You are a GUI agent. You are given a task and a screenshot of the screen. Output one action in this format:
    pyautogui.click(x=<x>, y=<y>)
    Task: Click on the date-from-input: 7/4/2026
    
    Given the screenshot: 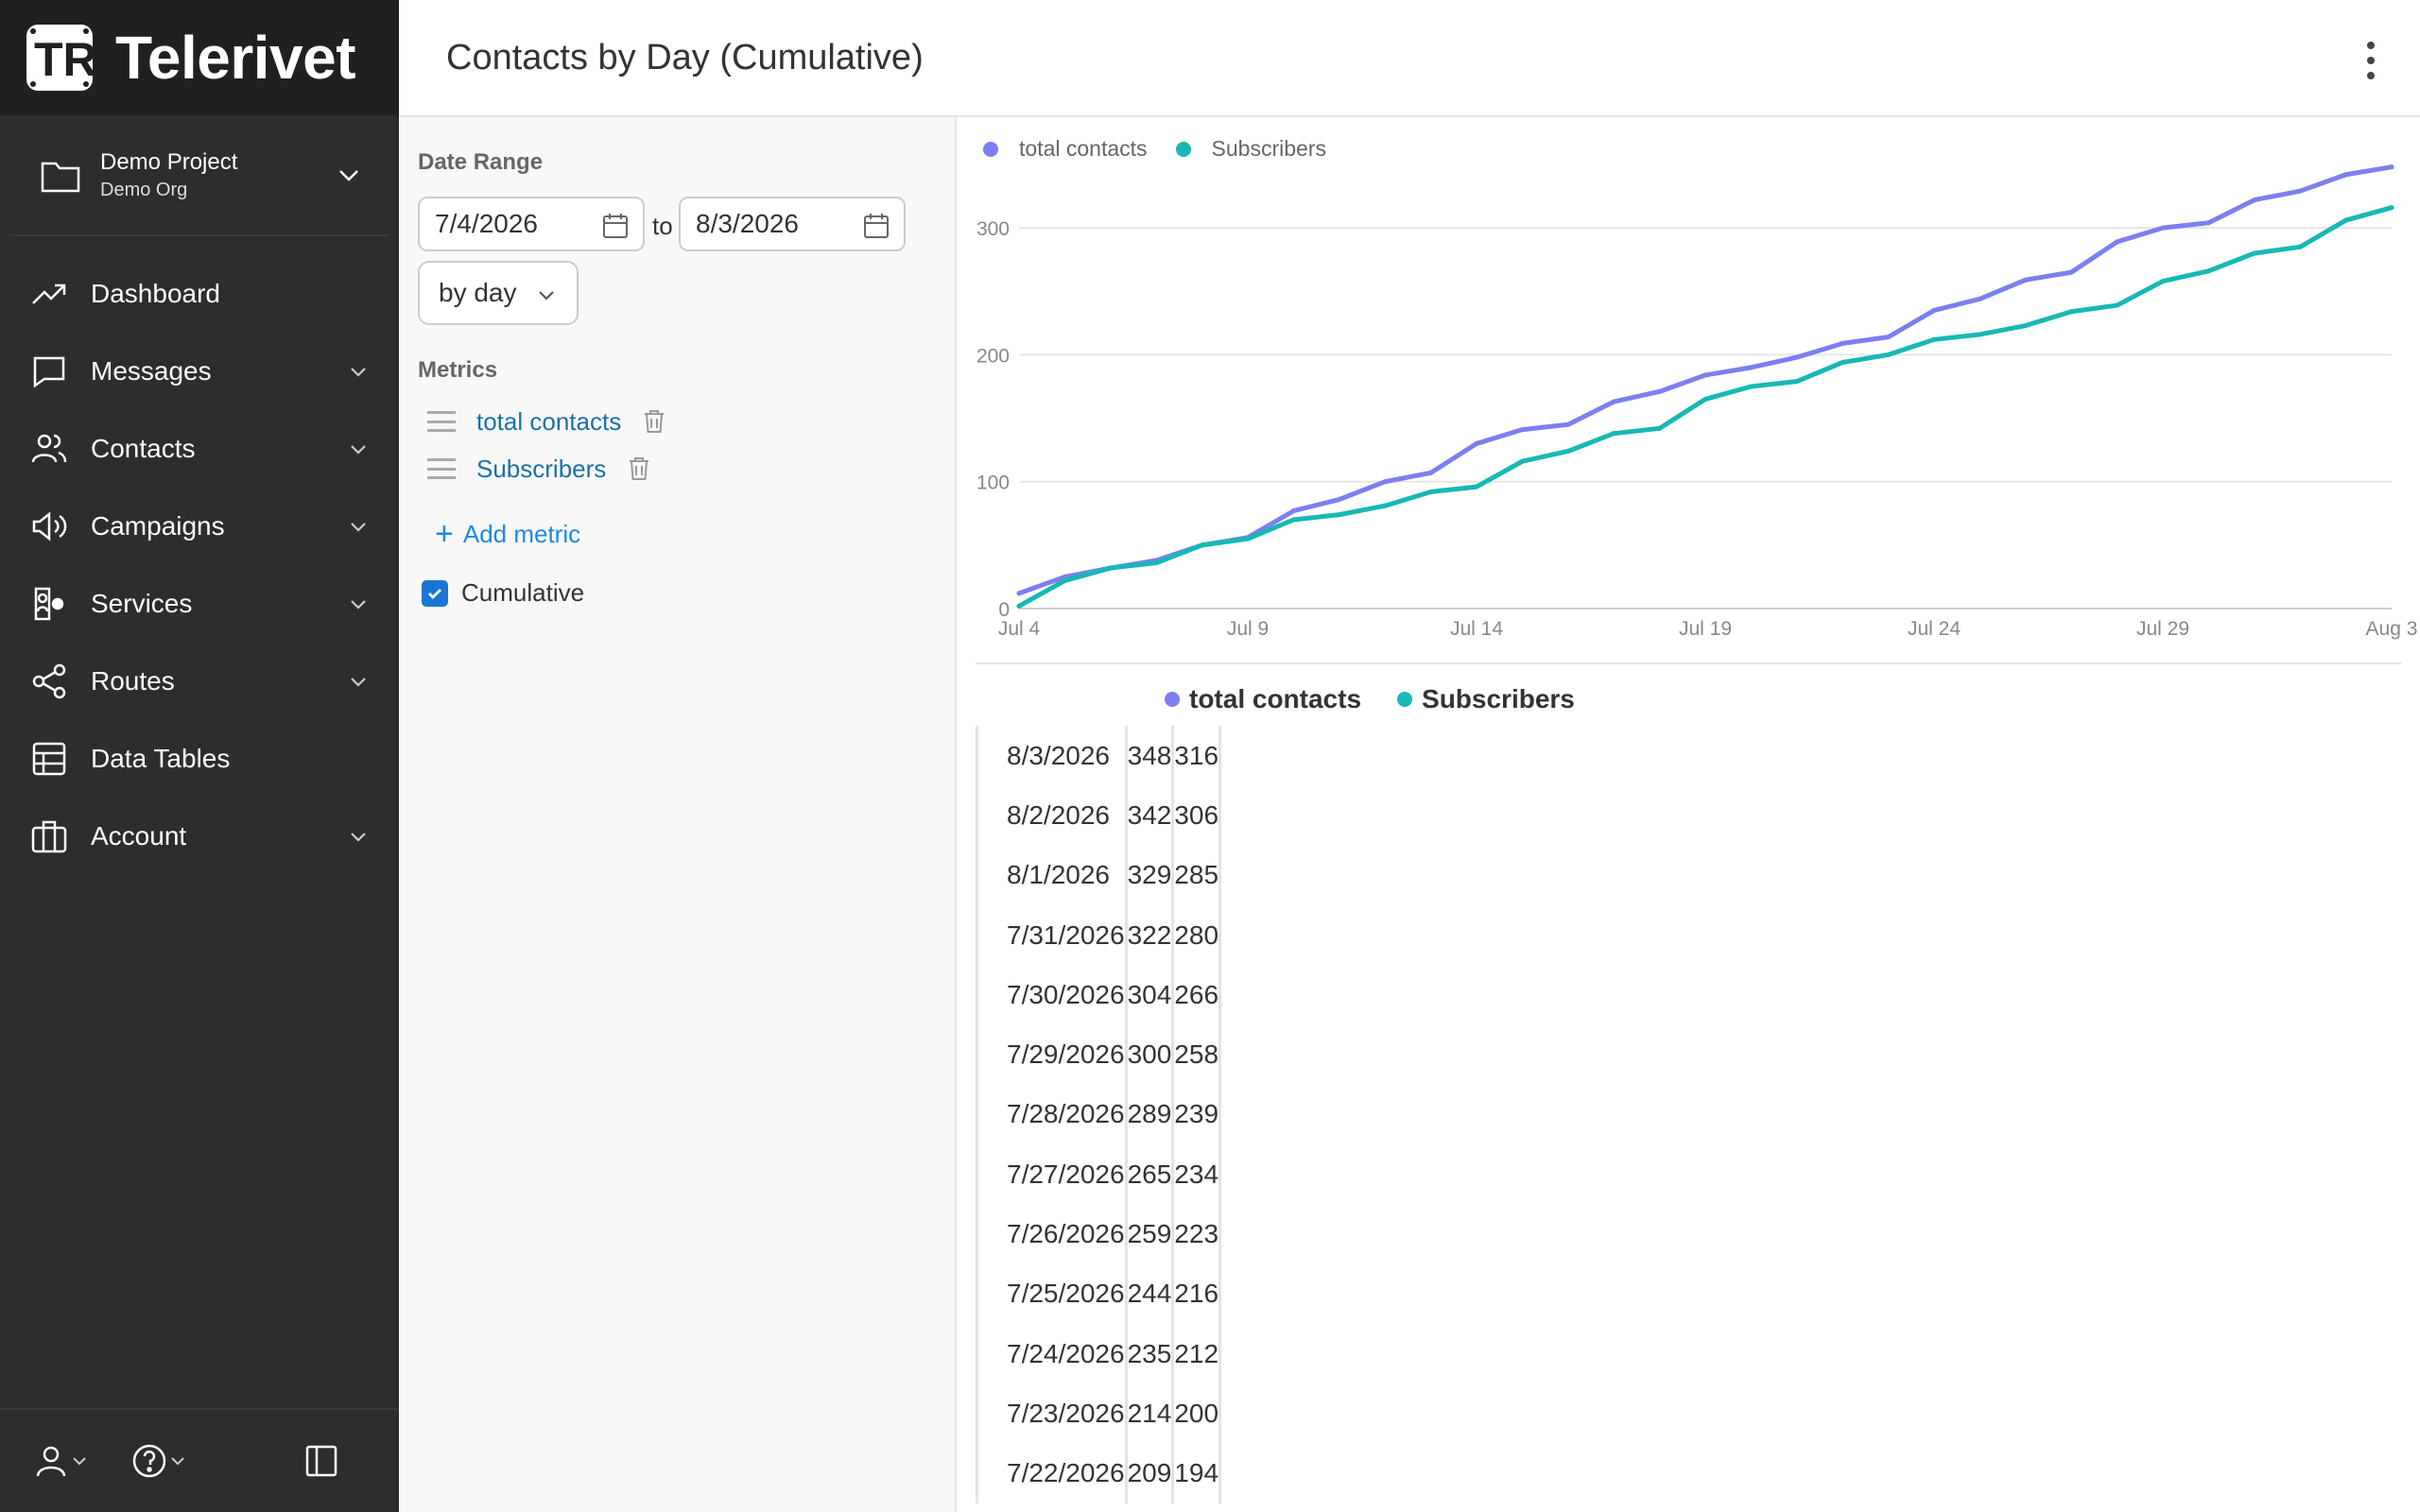 What is the action you would take?
    pyautogui.click(x=531, y=224)
    